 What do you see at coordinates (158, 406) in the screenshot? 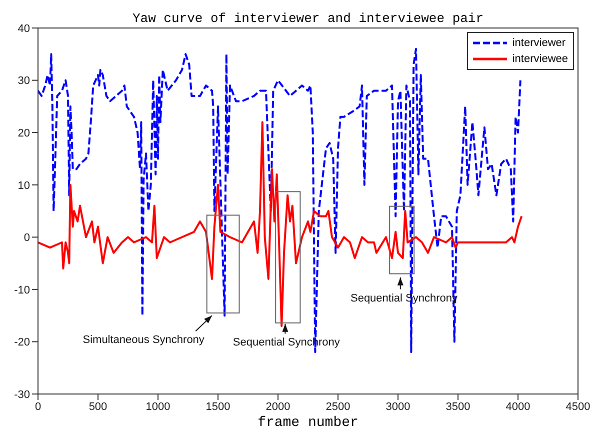
I see `x-tick-label: 1000` at bounding box center [158, 406].